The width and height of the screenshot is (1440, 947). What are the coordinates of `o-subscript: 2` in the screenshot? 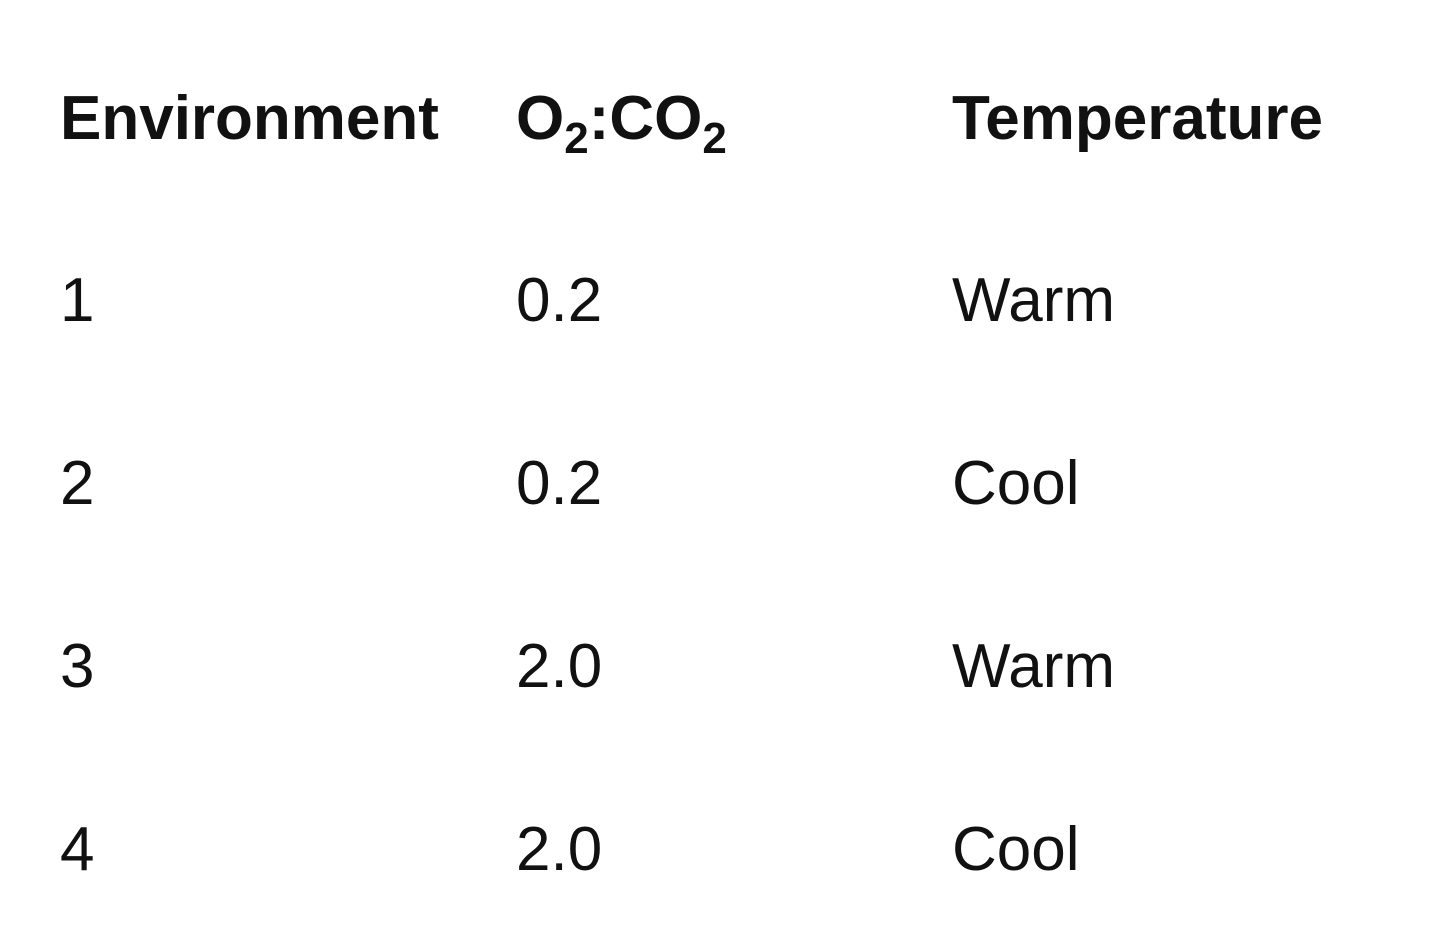 It's located at (576, 138).